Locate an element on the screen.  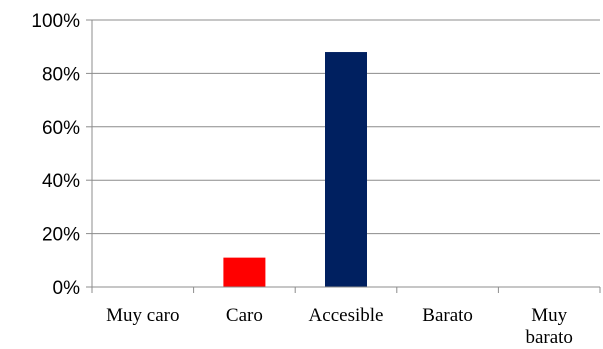
x-tick-label: Barato is located at coordinates (447, 315).